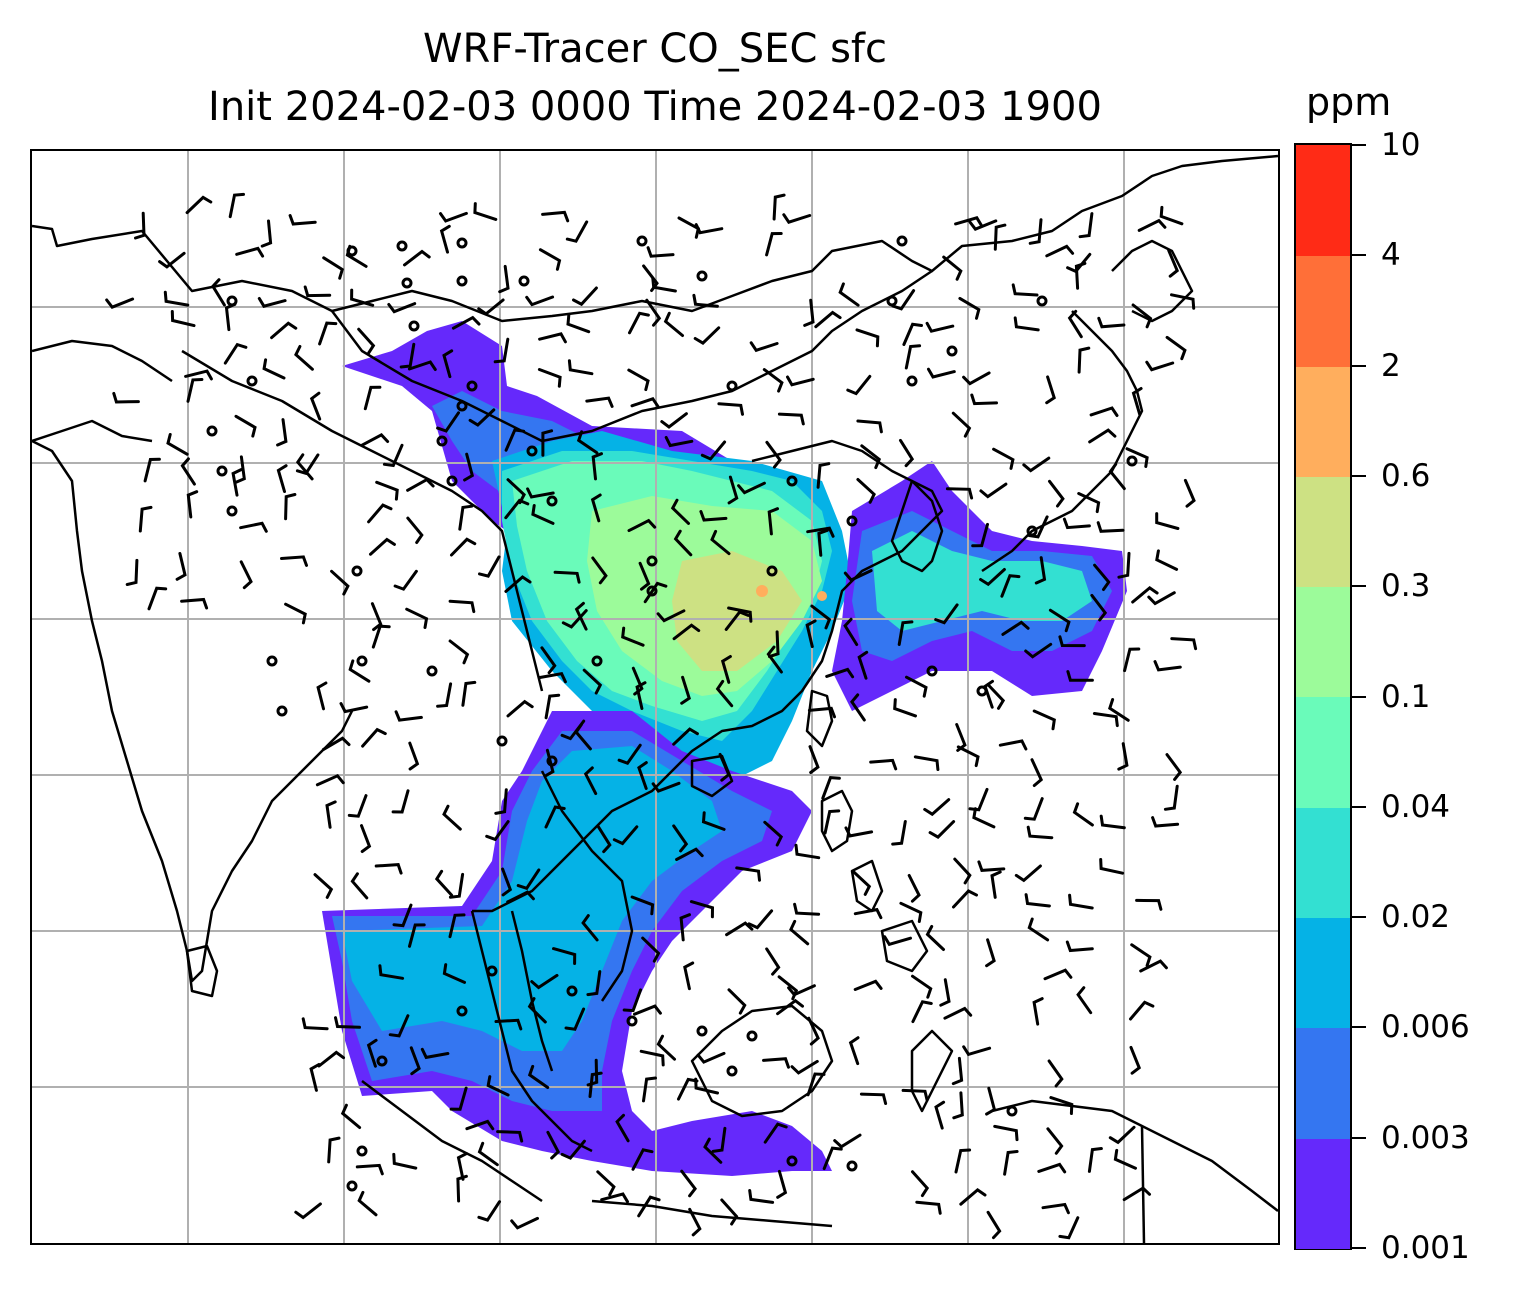  What do you see at coordinates (1406, 696) in the screenshot?
I see `colorbar-tick-label: 0.1` at bounding box center [1406, 696].